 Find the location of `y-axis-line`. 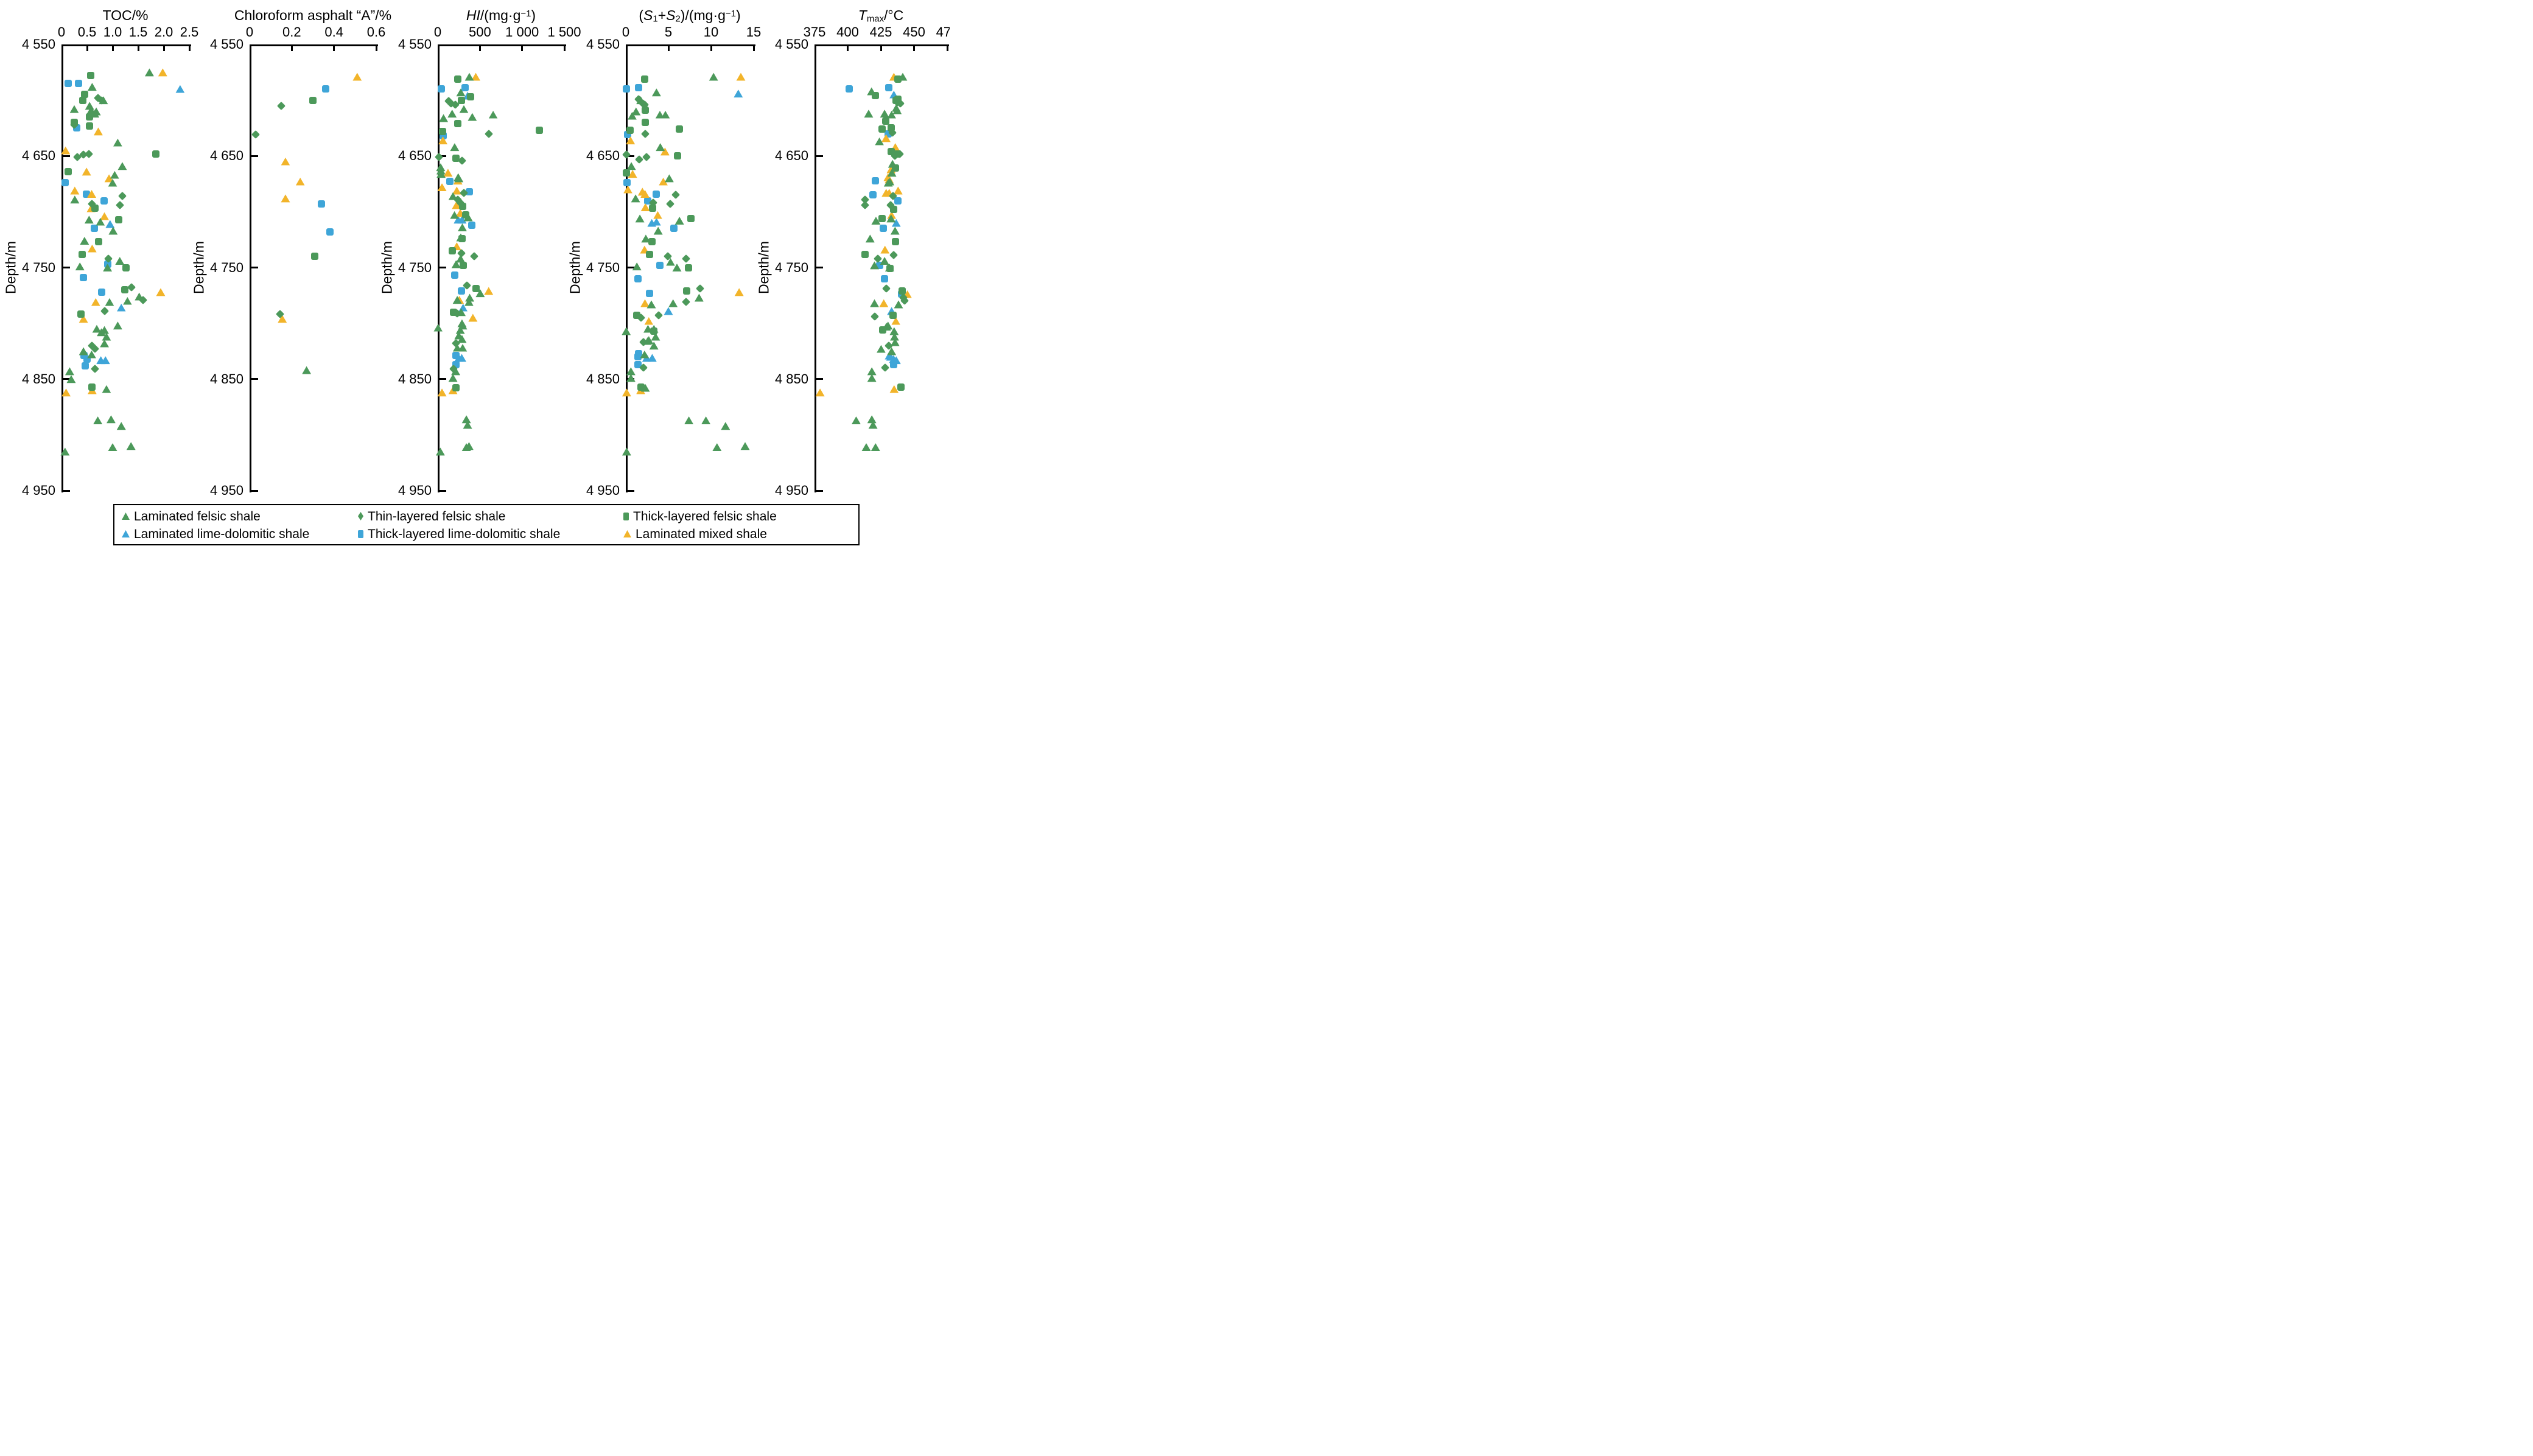

y-axis-line is located at coordinates (62, 268).